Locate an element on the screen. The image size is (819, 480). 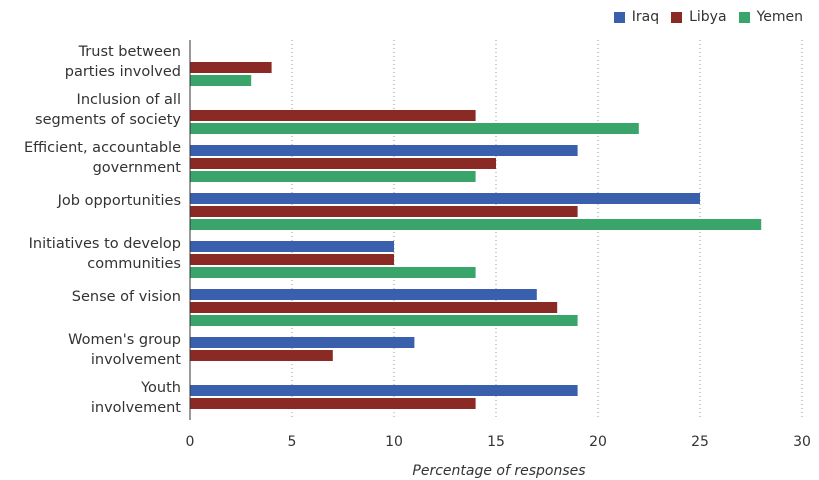
legend-label-yemen: Yemen is located at coordinates (779, 17).